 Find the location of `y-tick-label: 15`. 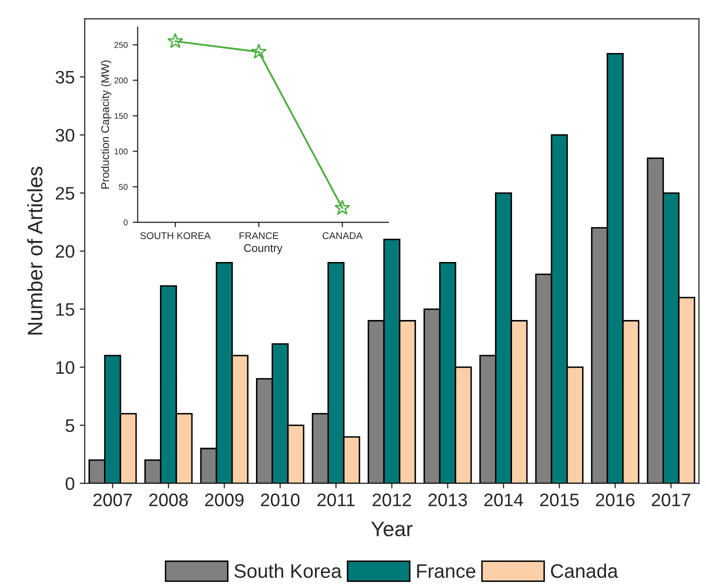

y-tick-label: 15 is located at coordinates (65, 309).